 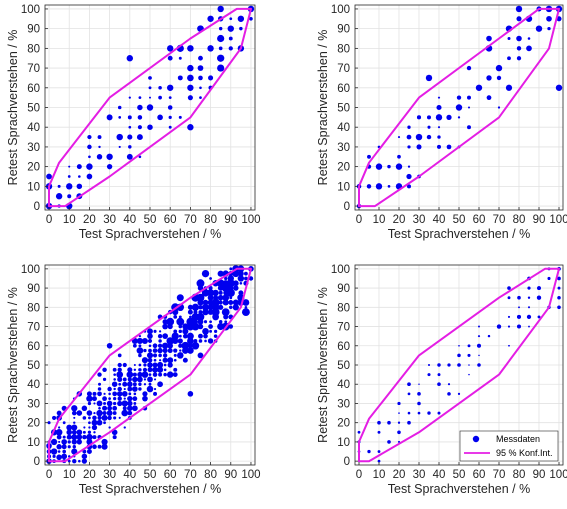 What do you see at coordinates (479, 220) in the screenshot?
I see `x-tick-label: 60` at bounding box center [479, 220].